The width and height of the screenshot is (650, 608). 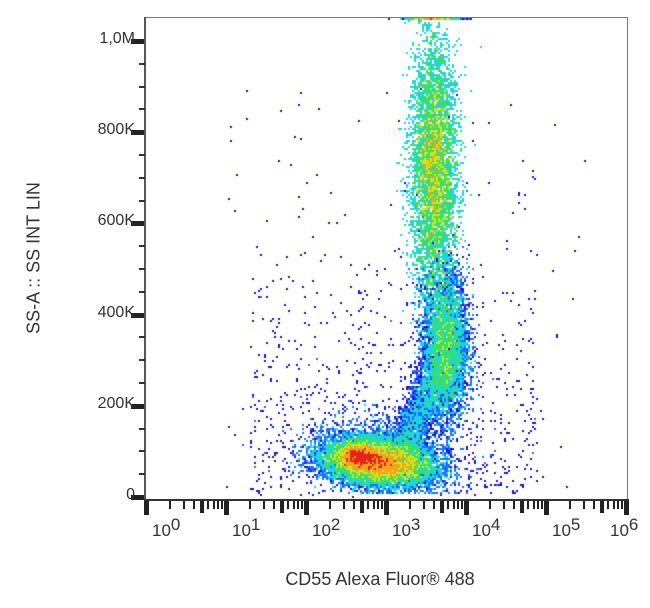 What do you see at coordinates (380, 579) in the screenshot?
I see `x-axis-title: CD55 Alexa Fluor® 488` at bounding box center [380, 579].